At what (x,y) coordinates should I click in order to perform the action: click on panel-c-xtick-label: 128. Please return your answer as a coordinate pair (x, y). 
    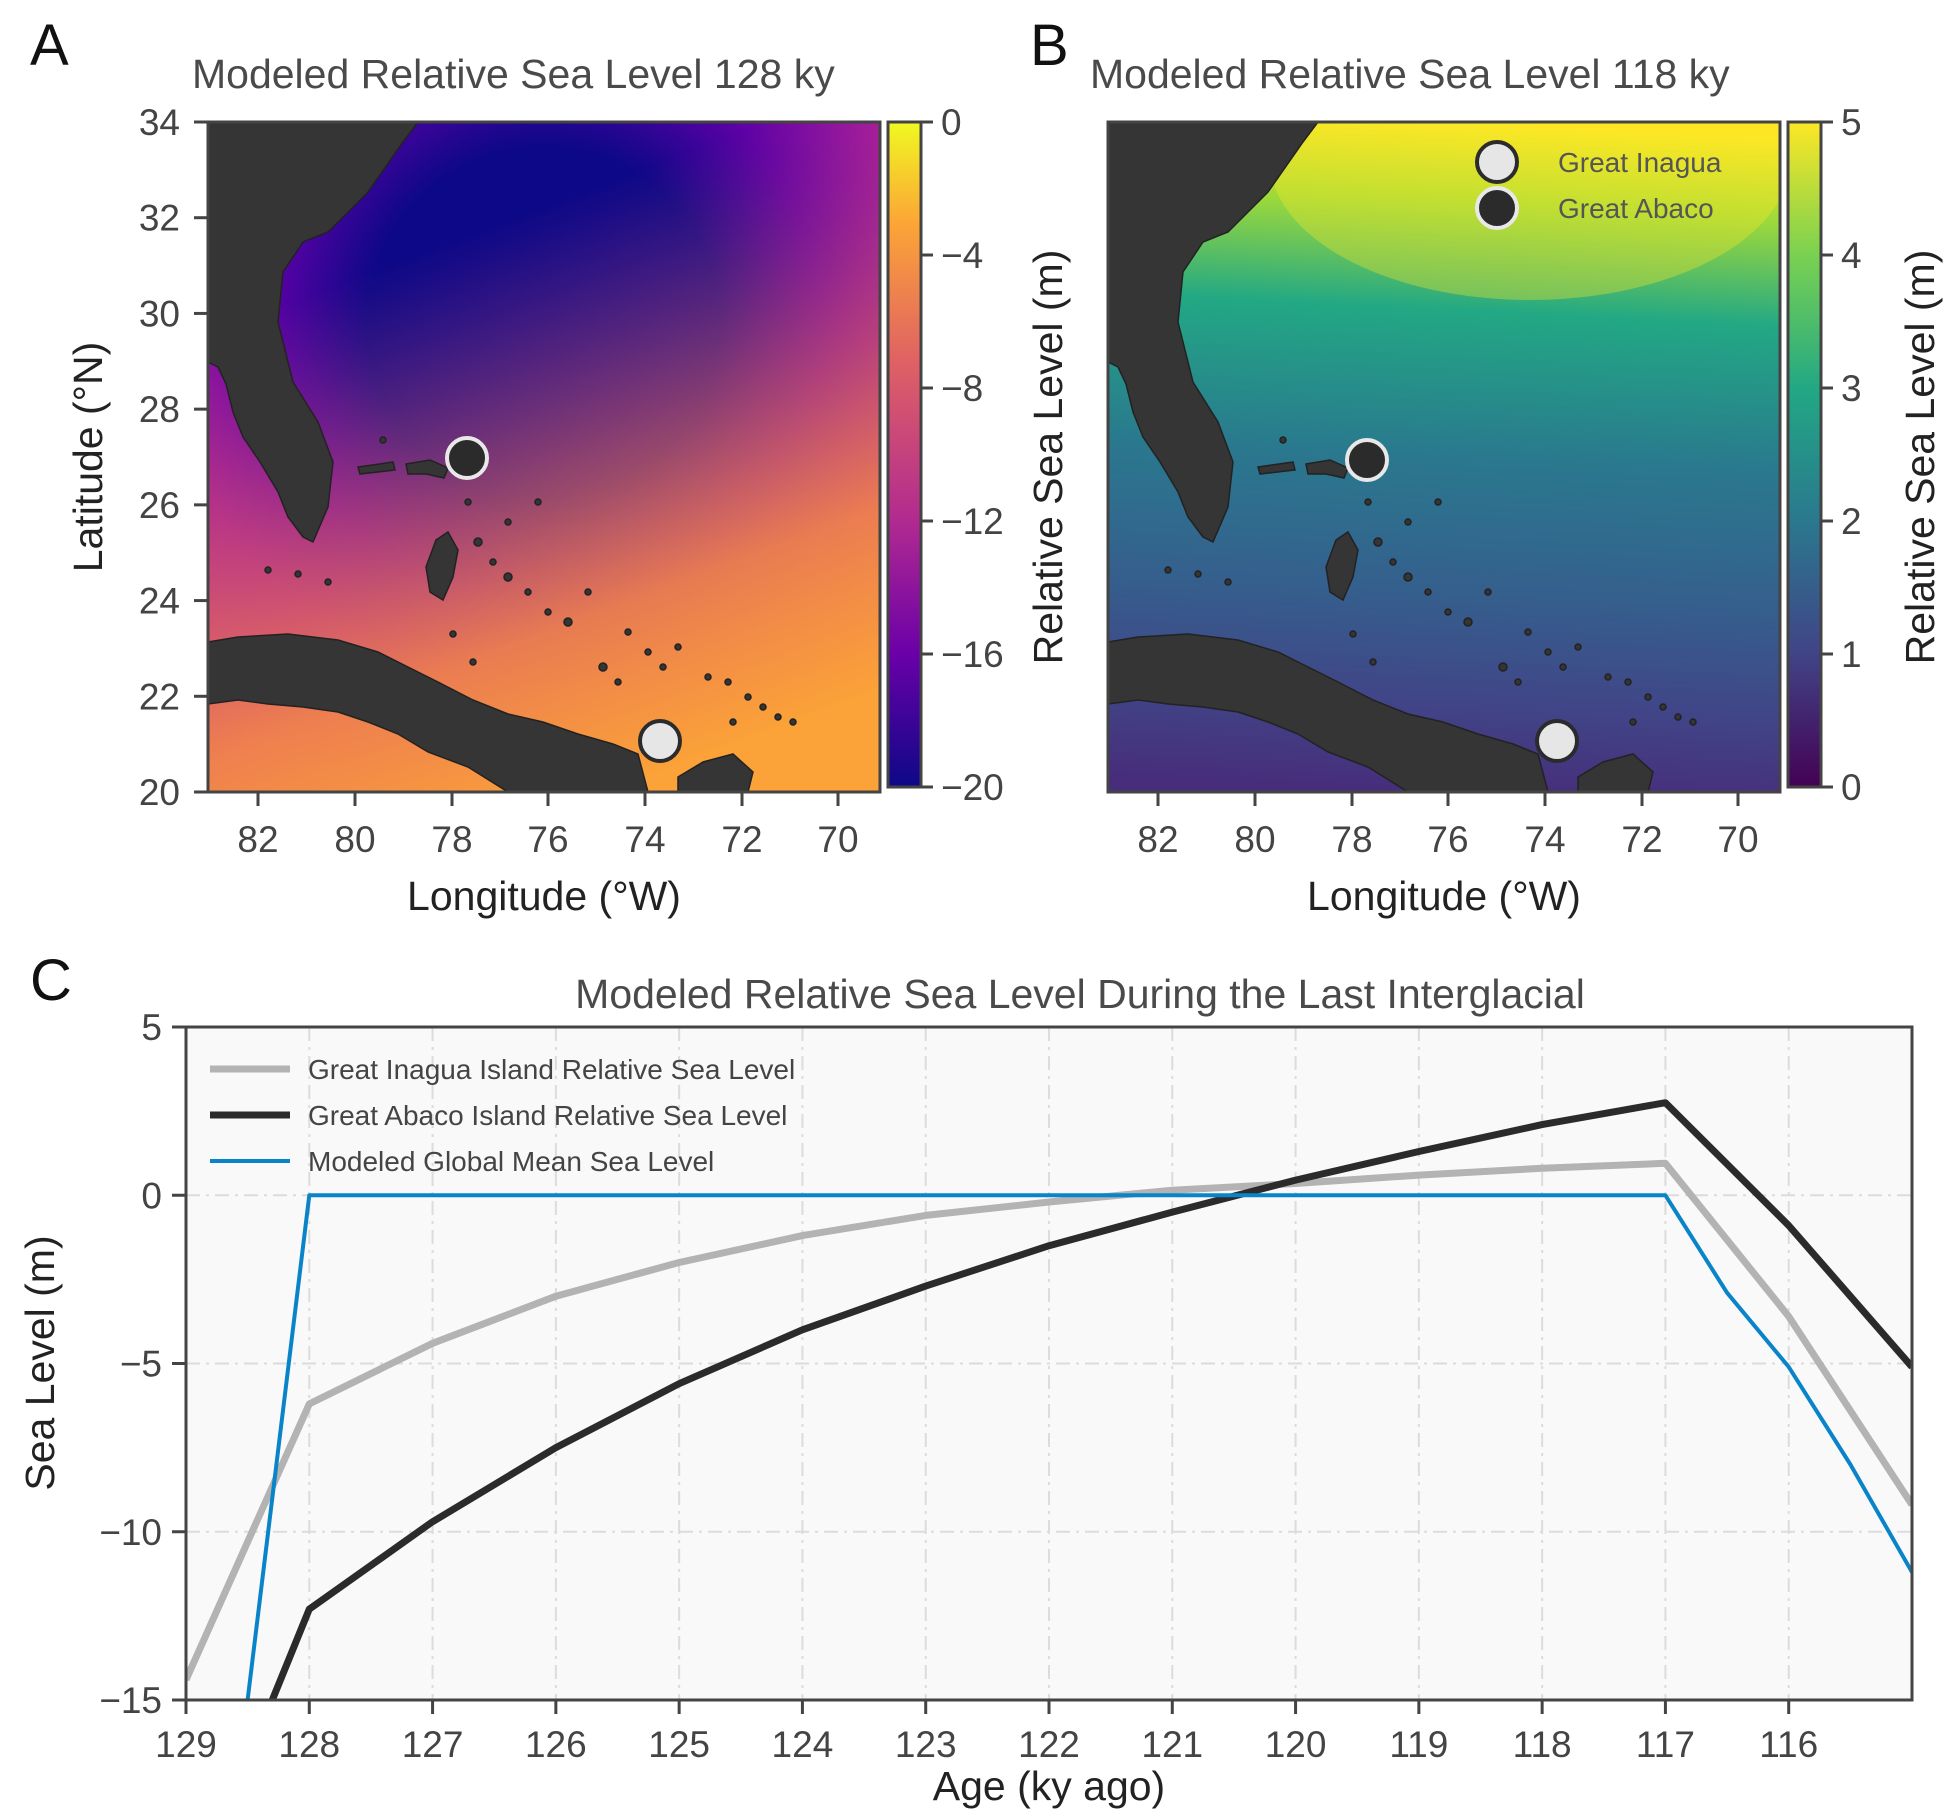
    Looking at the image, I should click on (309, 1744).